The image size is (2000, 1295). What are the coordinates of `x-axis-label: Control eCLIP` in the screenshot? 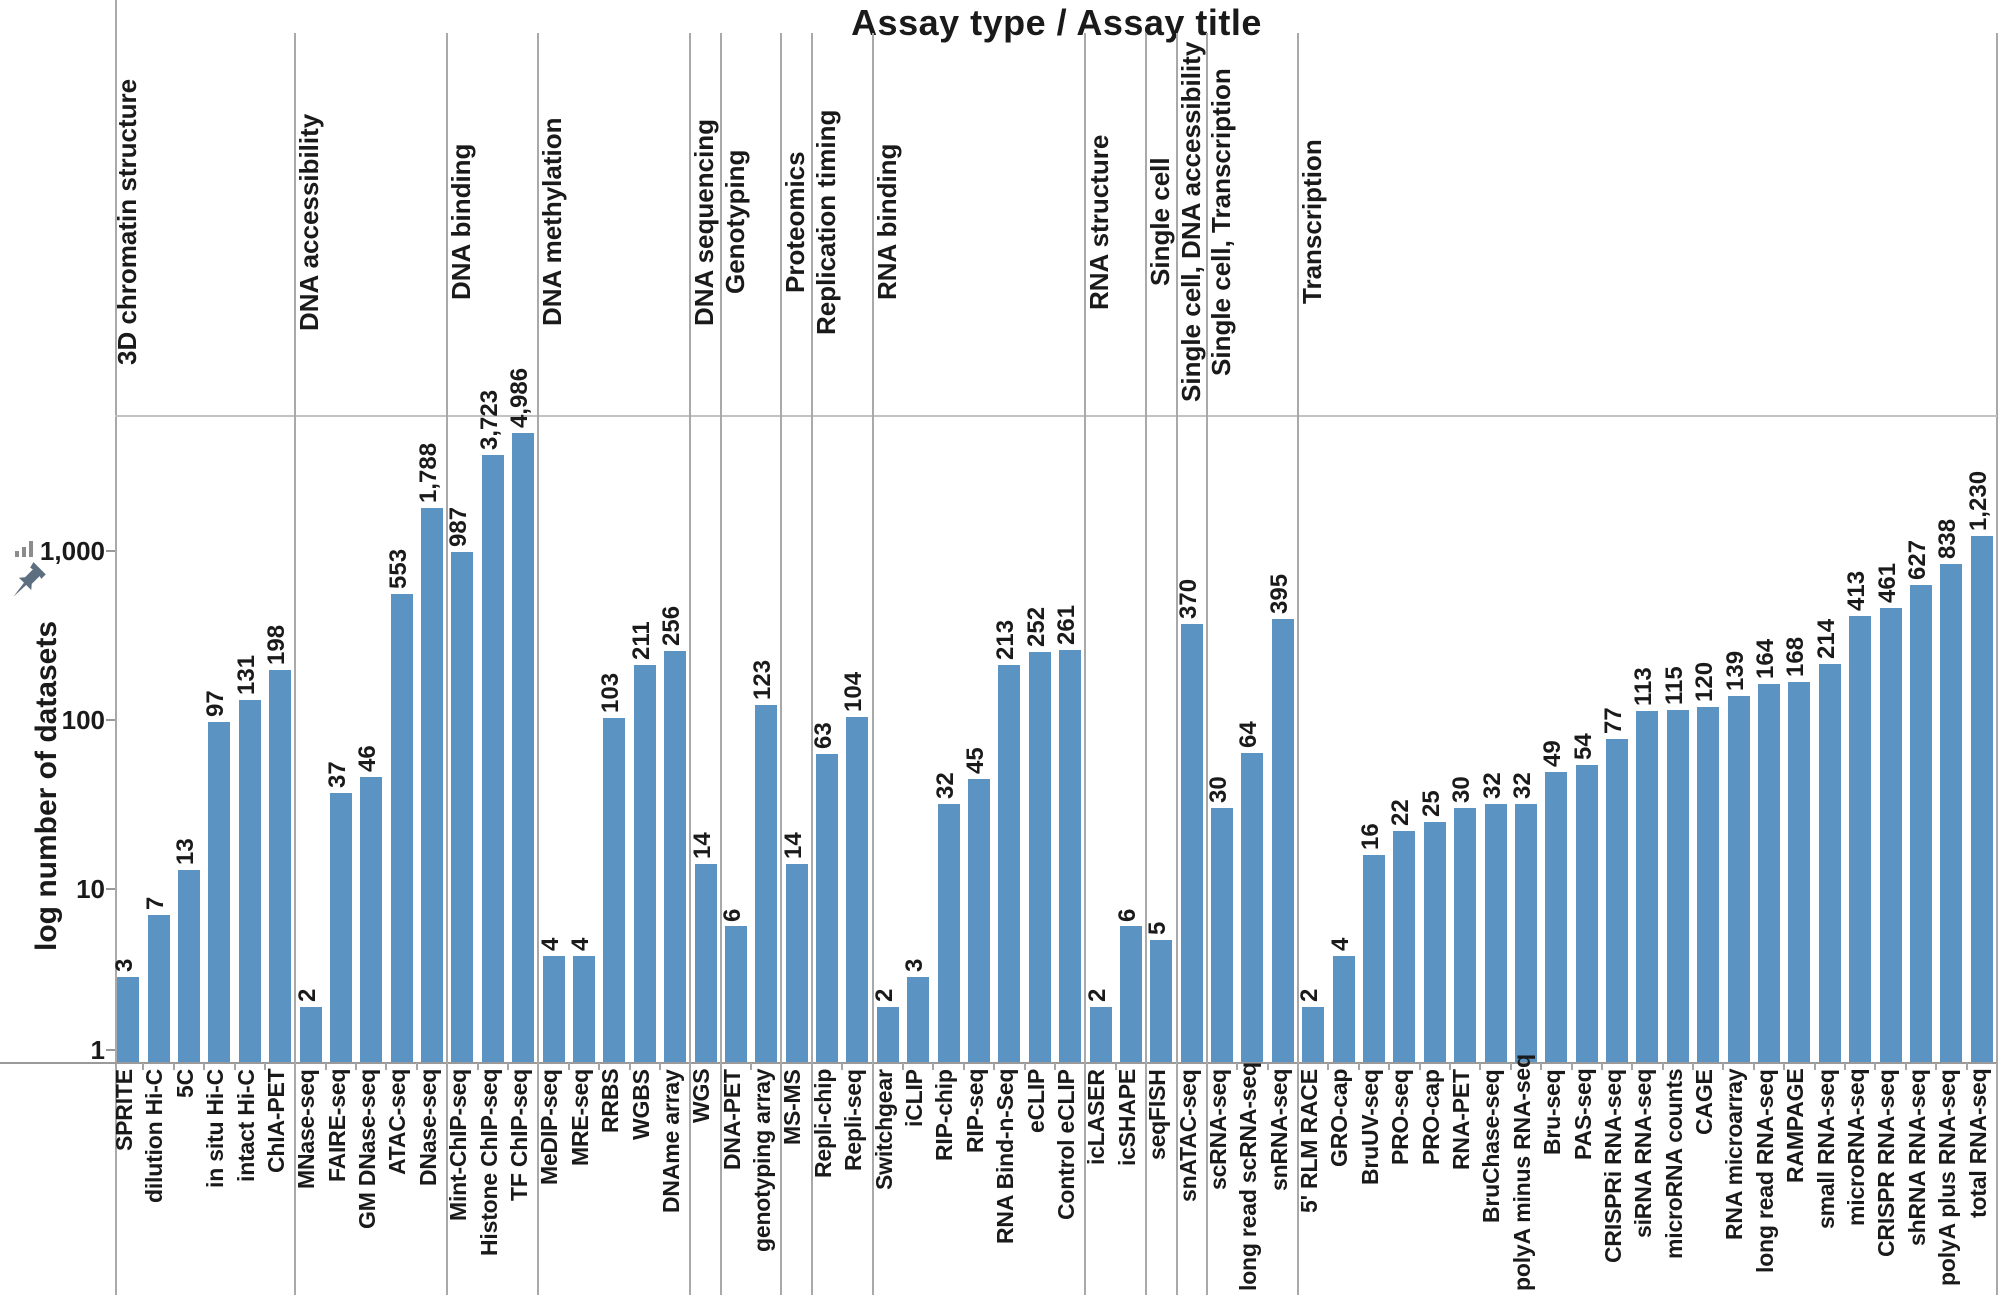 It's located at (1065, 1144).